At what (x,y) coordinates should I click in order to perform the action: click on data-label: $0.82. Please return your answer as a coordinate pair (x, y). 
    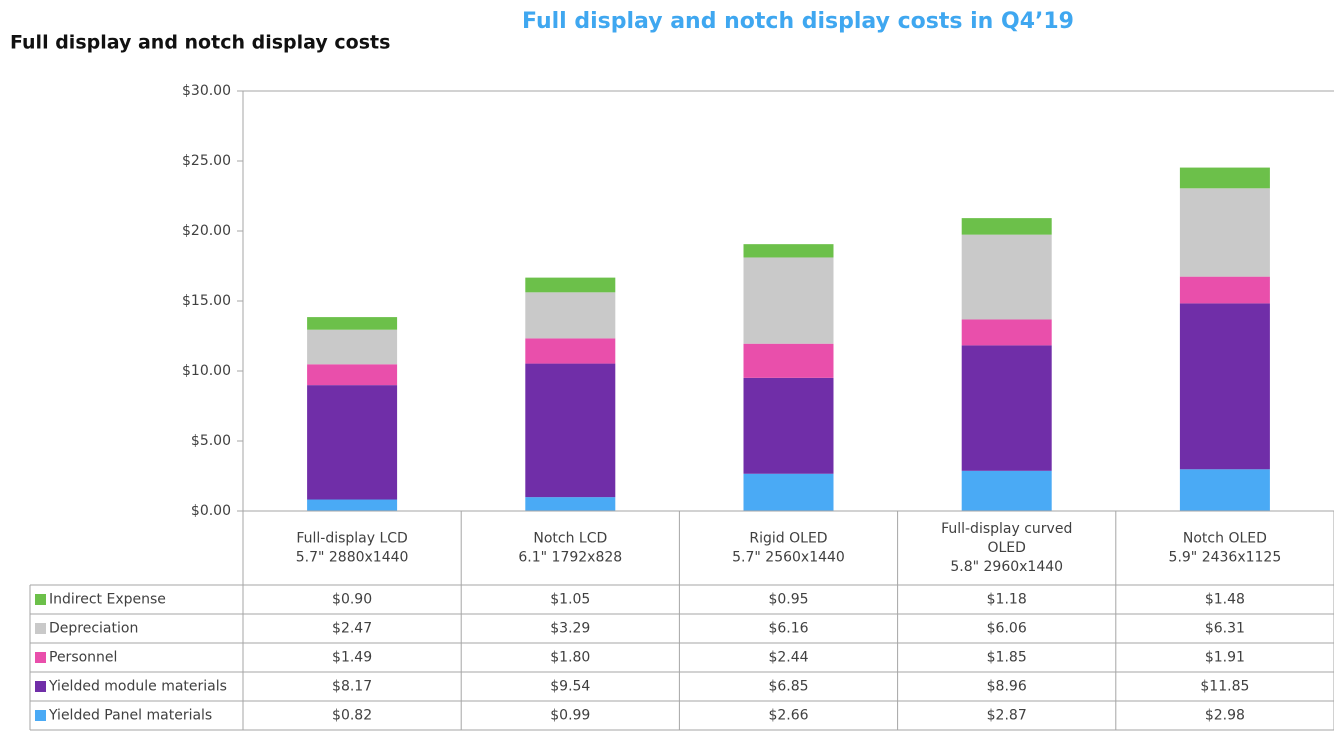
    Looking at the image, I should click on (352, 716).